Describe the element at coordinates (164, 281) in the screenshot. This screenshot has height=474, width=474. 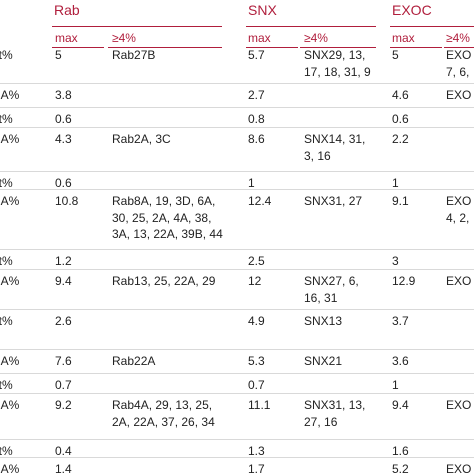
I see `rab-list-line: Rab13, 25, 22A, 29` at that location.